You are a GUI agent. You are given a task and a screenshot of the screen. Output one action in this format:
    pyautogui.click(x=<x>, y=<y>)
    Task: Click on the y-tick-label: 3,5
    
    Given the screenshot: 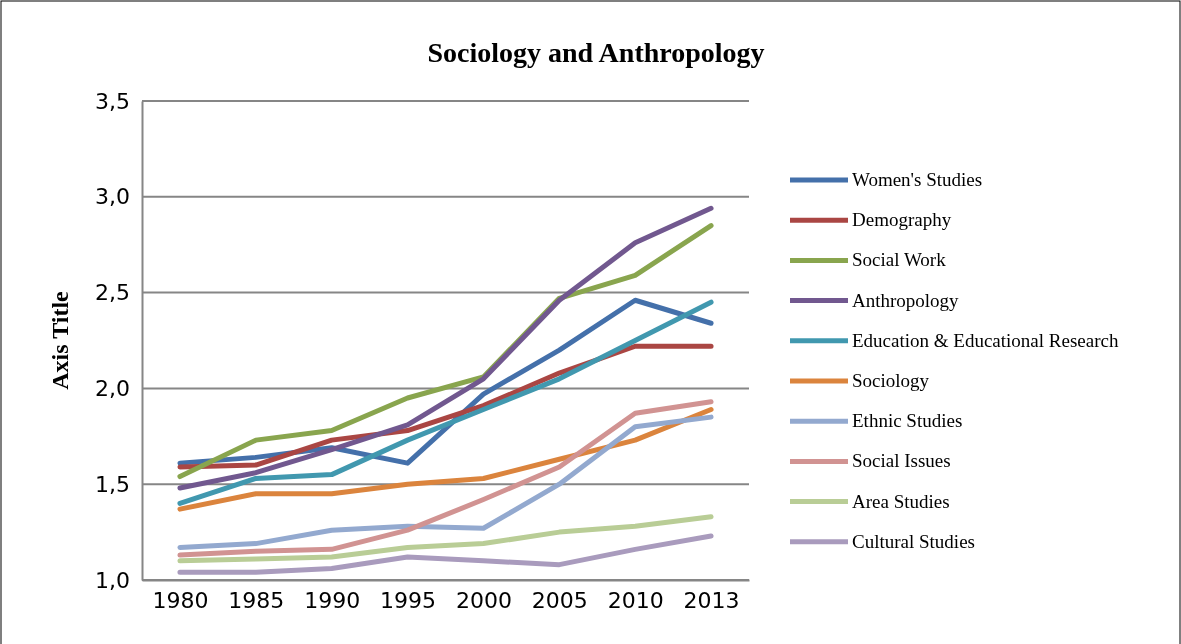 What is the action you would take?
    pyautogui.click(x=112, y=101)
    